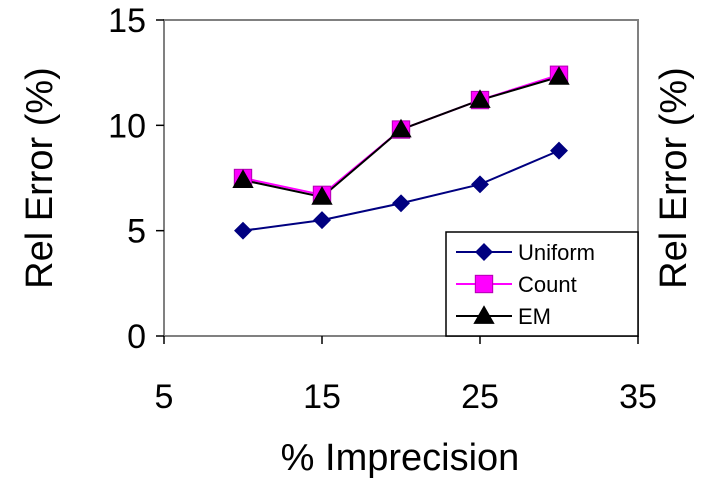  What do you see at coordinates (40, 178) in the screenshot?
I see `y-axis-title: Rel Error (%)` at bounding box center [40, 178].